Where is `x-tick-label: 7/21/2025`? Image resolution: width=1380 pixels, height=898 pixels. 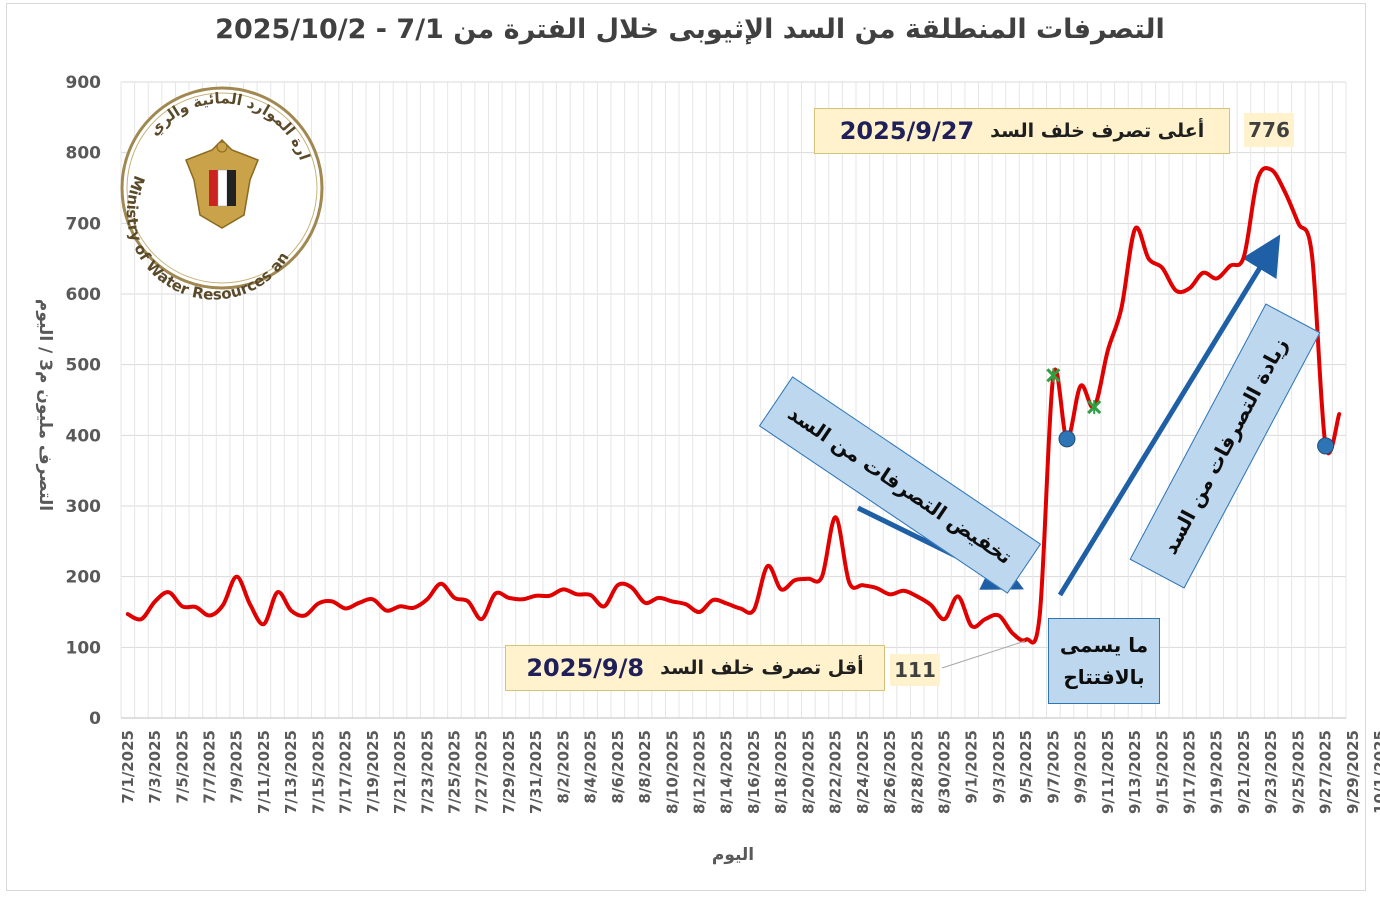
x-tick-label: 7/21/2025 is located at coordinates (400, 772).